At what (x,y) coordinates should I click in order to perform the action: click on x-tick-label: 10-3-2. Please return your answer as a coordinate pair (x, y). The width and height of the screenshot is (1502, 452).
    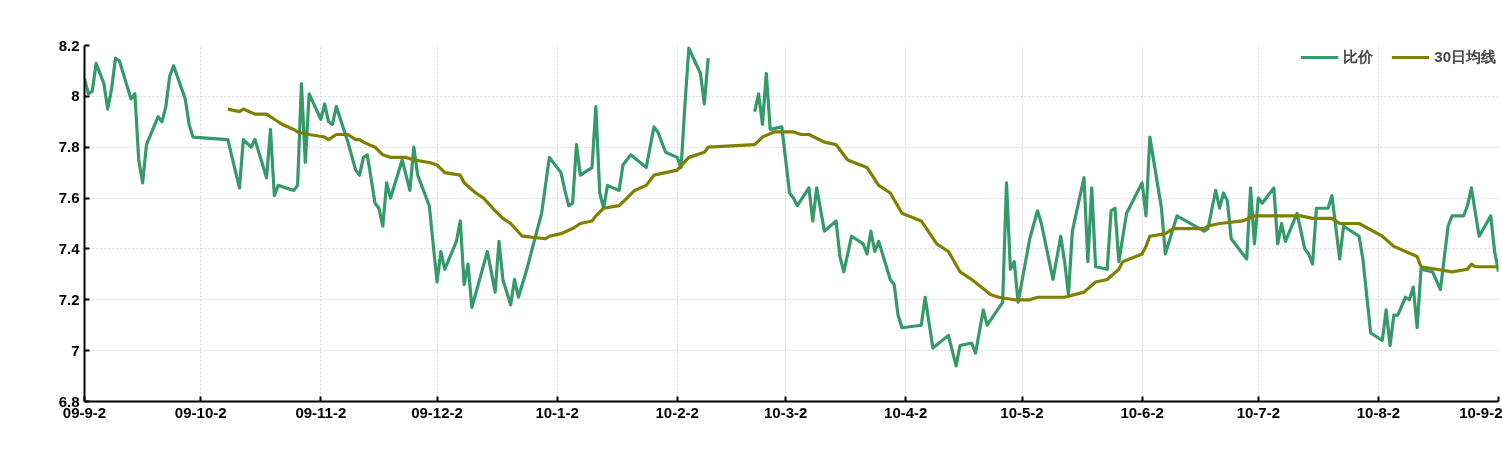
    Looking at the image, I should click on (786, 412).